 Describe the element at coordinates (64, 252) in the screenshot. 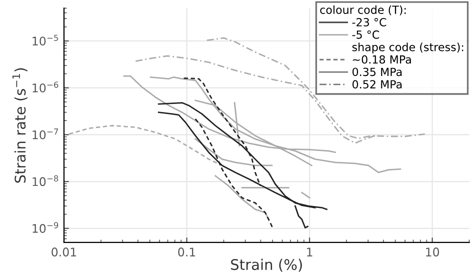

I see `x-tick-label: 0.01` at that location.